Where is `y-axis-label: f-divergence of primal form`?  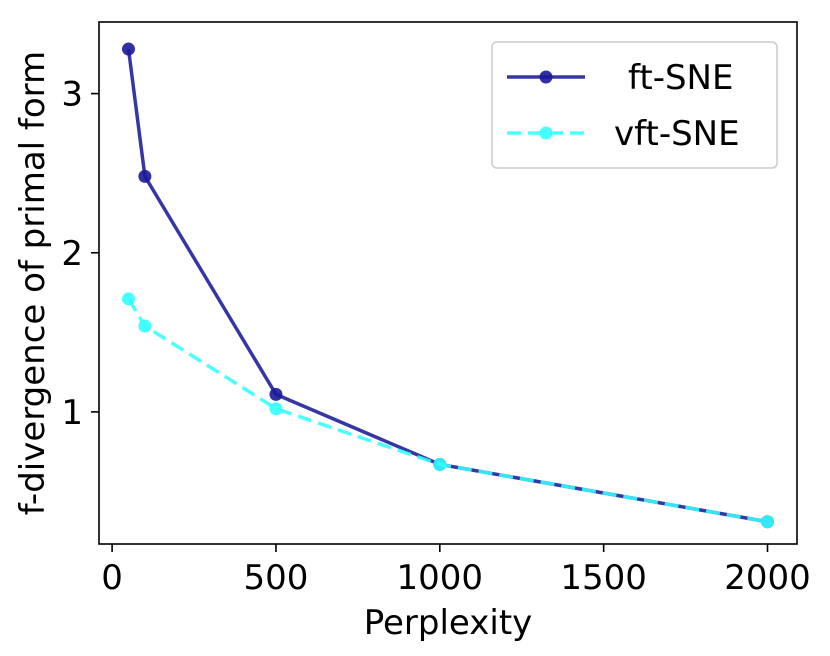
y-axis-label: f-divergence of primal form is located at coordinates (33, 283).